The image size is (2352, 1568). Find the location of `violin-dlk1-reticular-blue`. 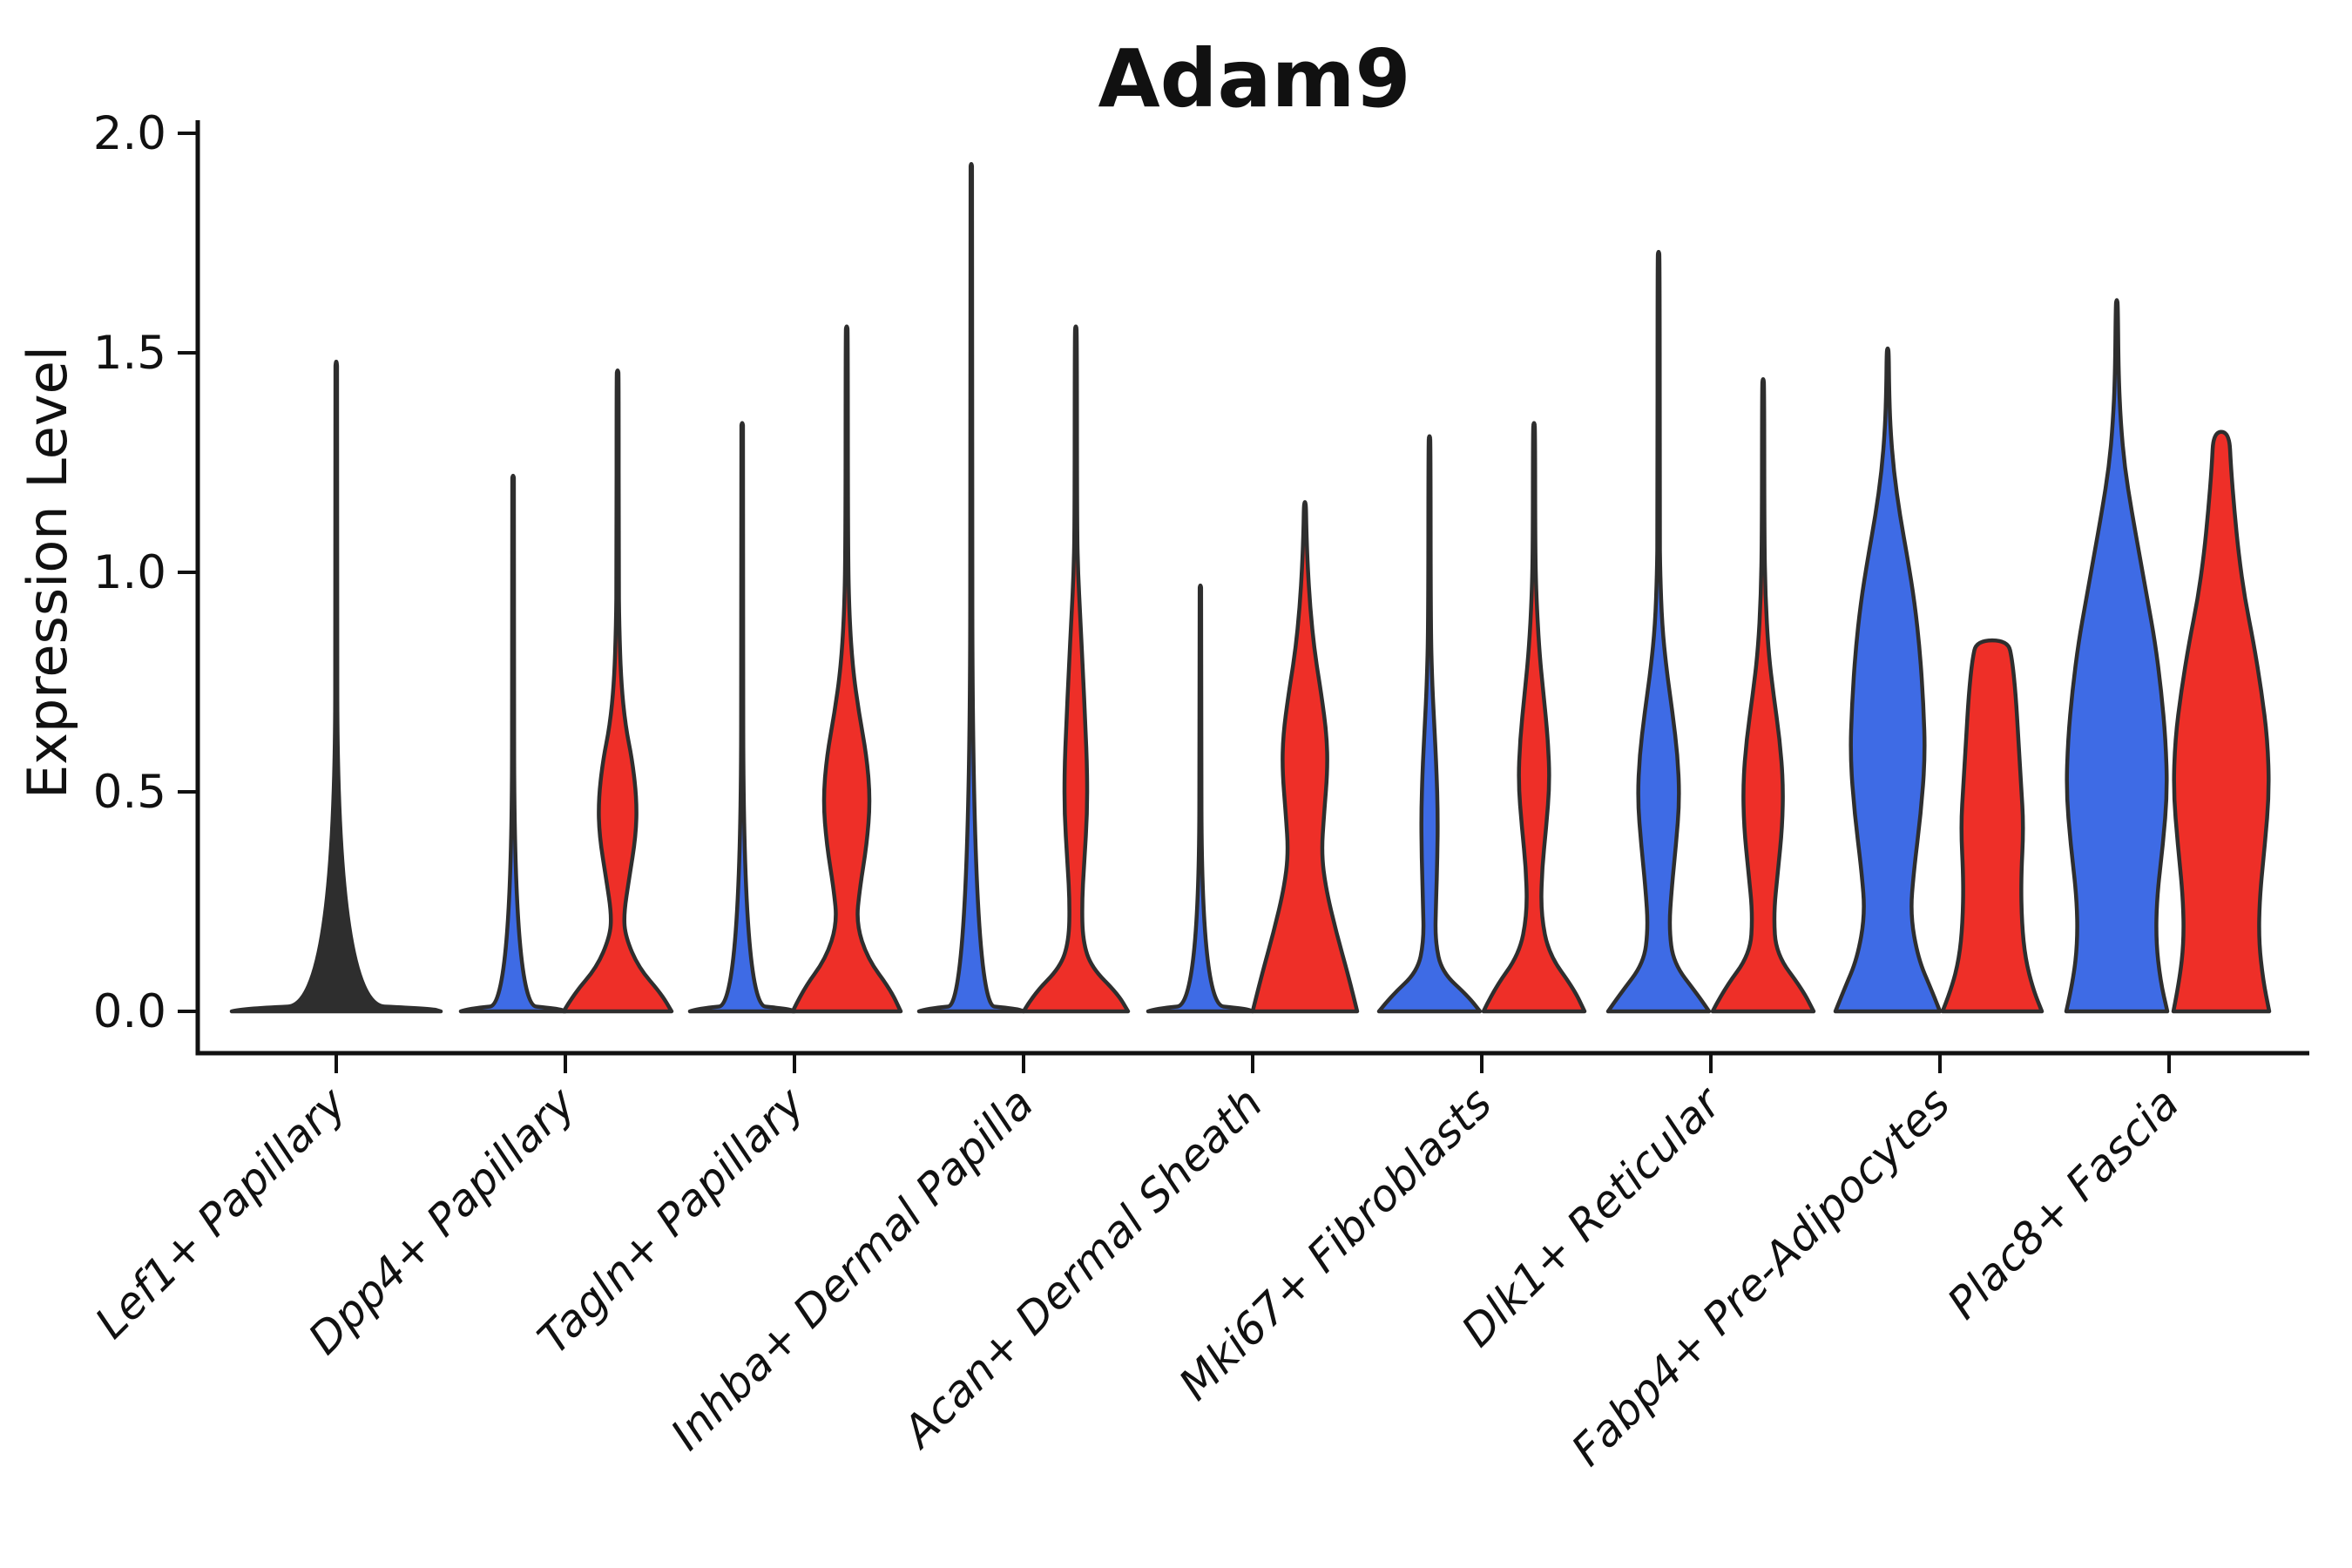

violin-dlk1-reticular-blue is located at coordinates (1658, 631).